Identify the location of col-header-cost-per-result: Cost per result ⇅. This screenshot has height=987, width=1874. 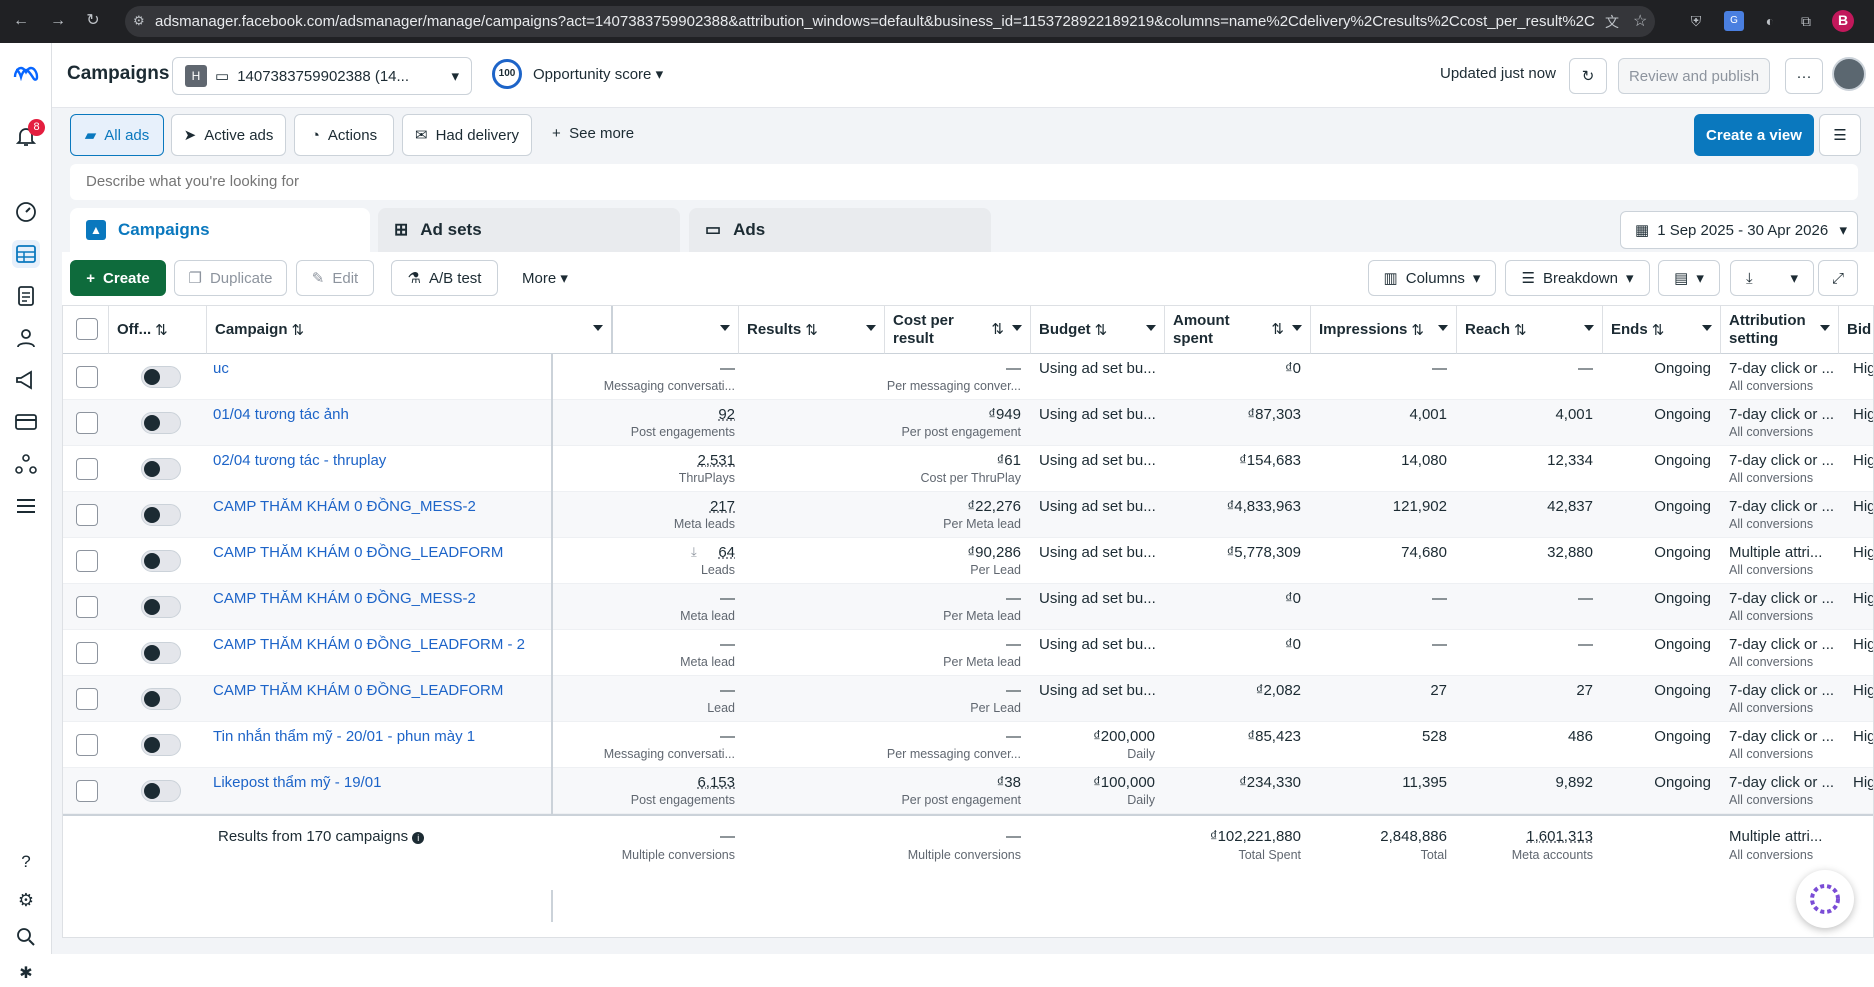
(958, 330).